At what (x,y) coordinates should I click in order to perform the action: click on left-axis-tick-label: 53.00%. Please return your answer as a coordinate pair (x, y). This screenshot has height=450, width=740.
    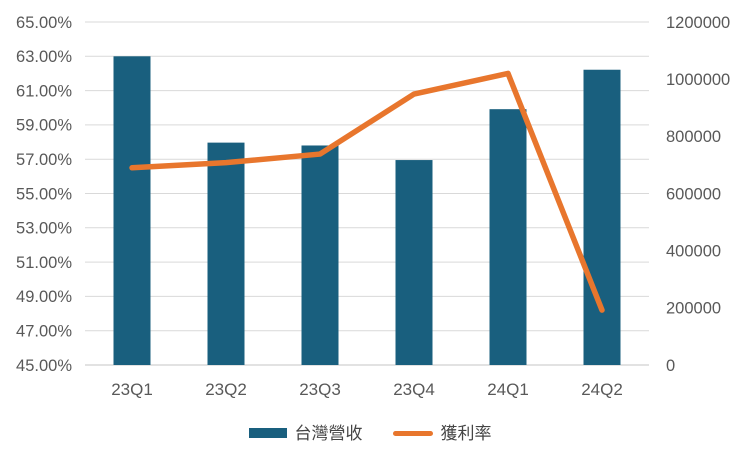
    Looking at the image, I should click on (44, 229).